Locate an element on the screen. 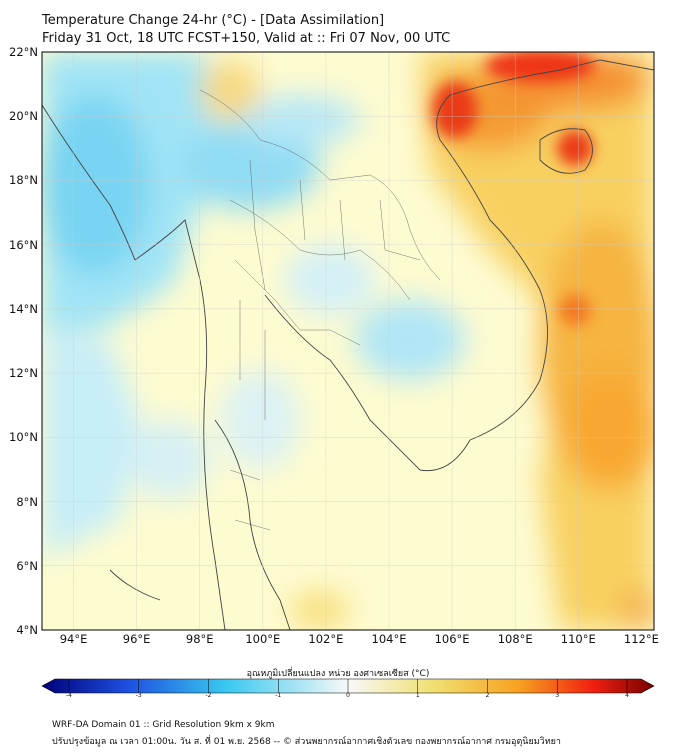 The height and width of the screenshot is (756, 676). lon-tick-label: 98°E is located at coordinates (199, 639).